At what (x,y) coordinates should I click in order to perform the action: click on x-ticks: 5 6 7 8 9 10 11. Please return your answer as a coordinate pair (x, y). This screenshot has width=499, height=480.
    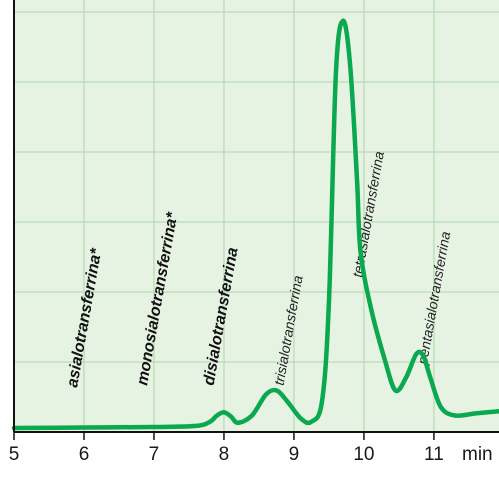
    Looking at the image, I should click on (226, 448).